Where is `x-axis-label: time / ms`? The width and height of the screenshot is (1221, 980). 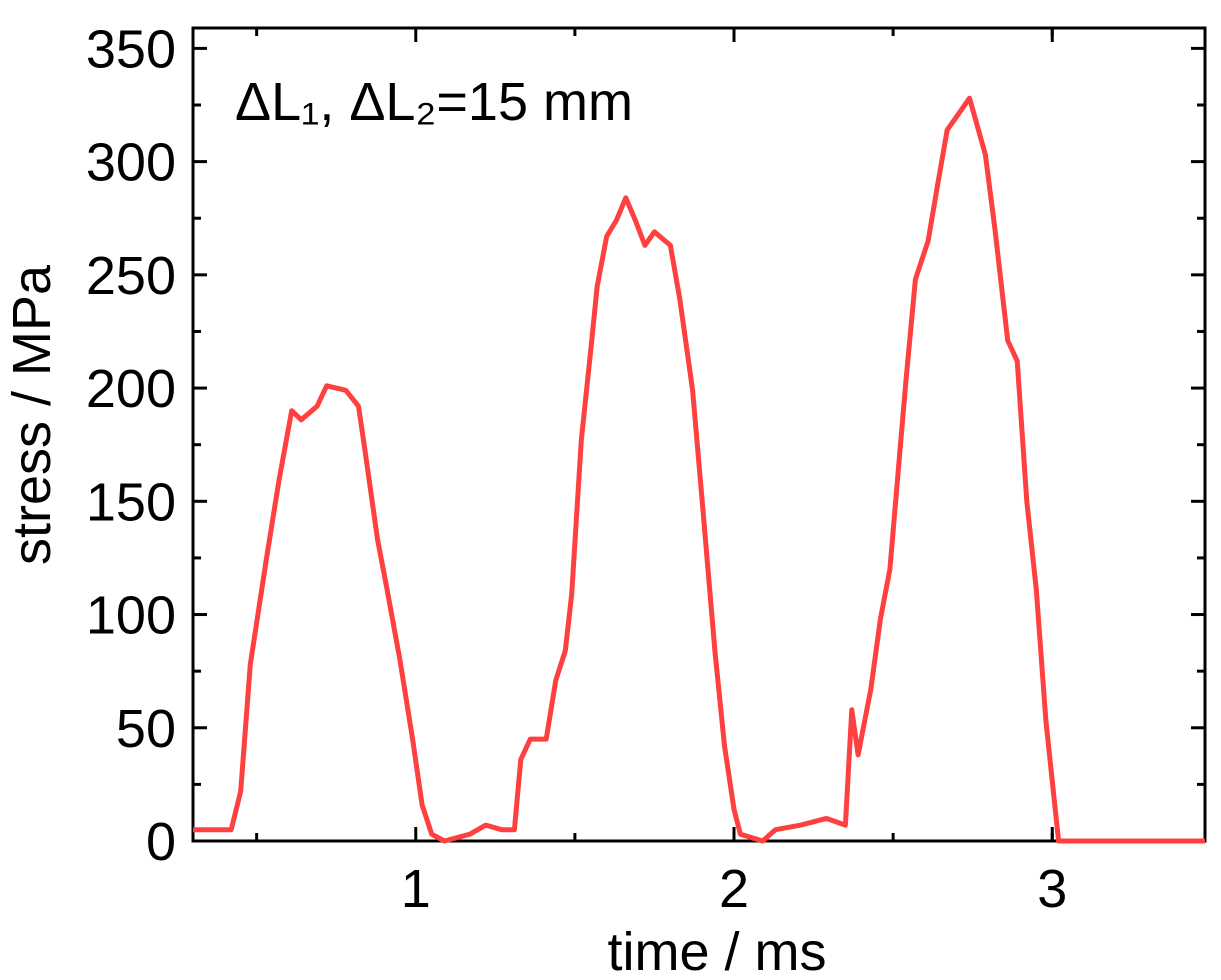 x-axis-label: time / ms is located at coordinates (716, 948).